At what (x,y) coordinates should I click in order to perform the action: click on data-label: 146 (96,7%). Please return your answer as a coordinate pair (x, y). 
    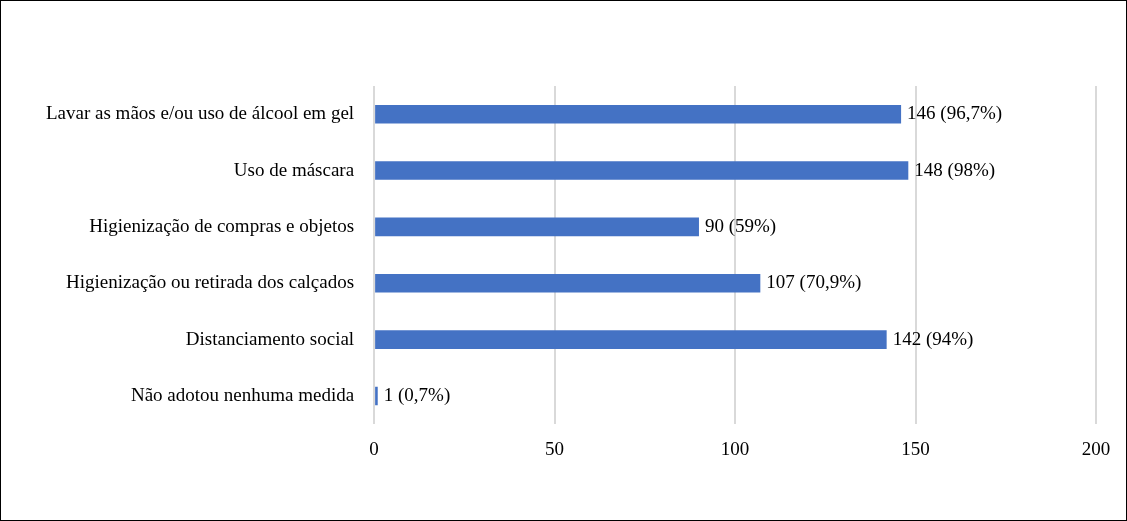
    Looking at the image, I should click on (955, 113).